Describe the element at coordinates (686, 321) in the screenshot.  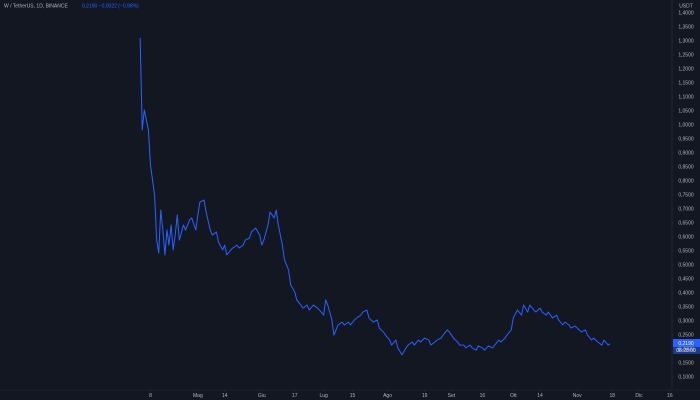
I see `y-tick-label: 0,3000` at that location.